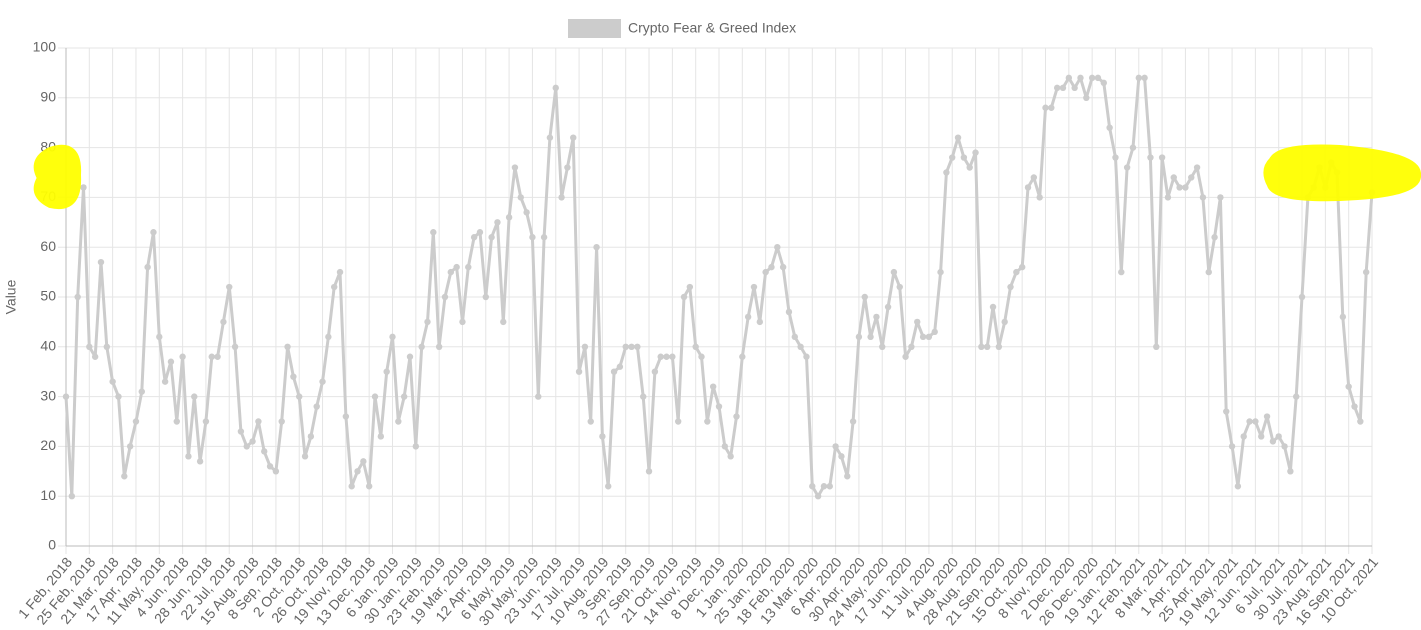  What do you see at coordinates (48, 246) in the screenshot?
I see `y-tick-label: 60` at bounding box center [48, 246].